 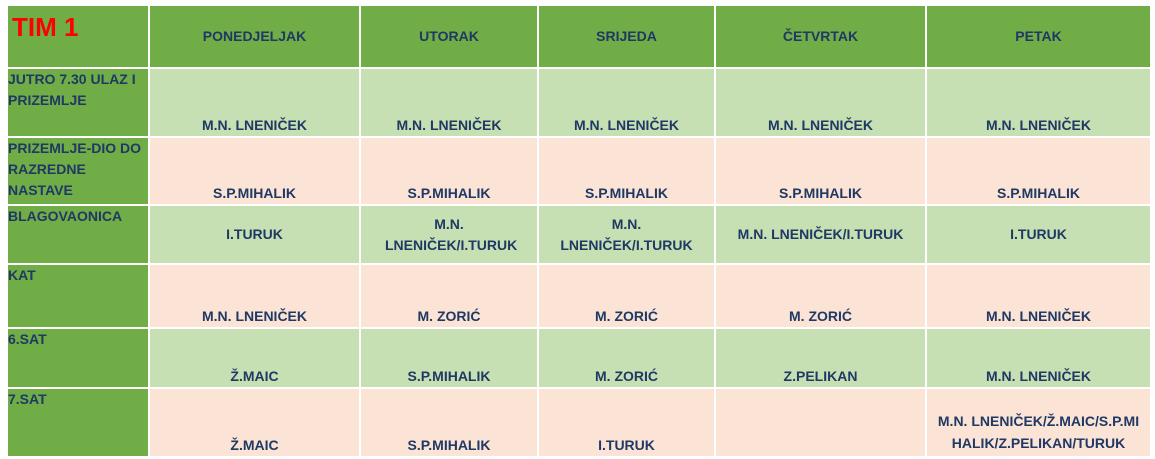 What do you see at coordinates (254, 36) in the screenshot?
I see `day-header-monday: PONEDJELJAK` at bounding box center [254, 36].